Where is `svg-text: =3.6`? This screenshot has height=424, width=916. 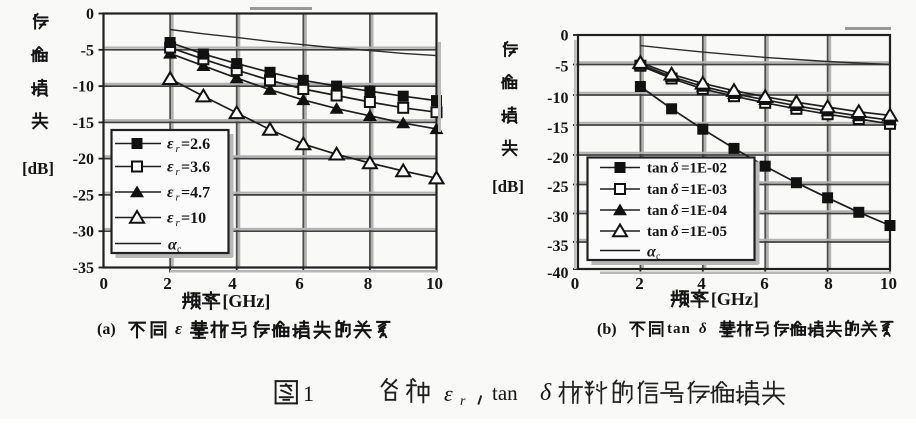
svg-text: =3.6 is located at coordinates (195, 167).